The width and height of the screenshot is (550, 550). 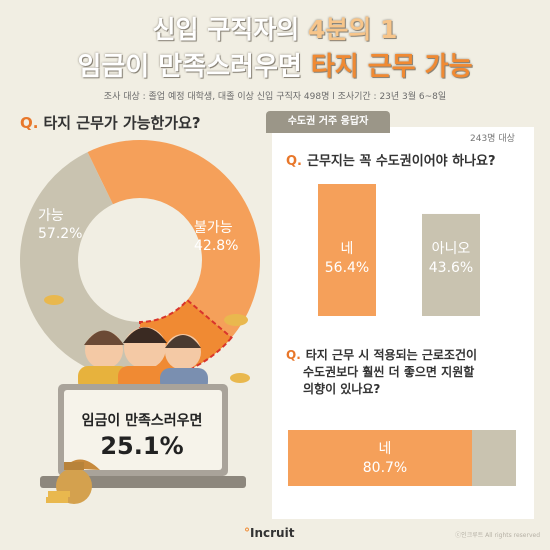 What do you see at coordinates (347, 259) in the screenshot?
I see `bar-label-yes: 네 56.4%` at bounding box center [347, 259].